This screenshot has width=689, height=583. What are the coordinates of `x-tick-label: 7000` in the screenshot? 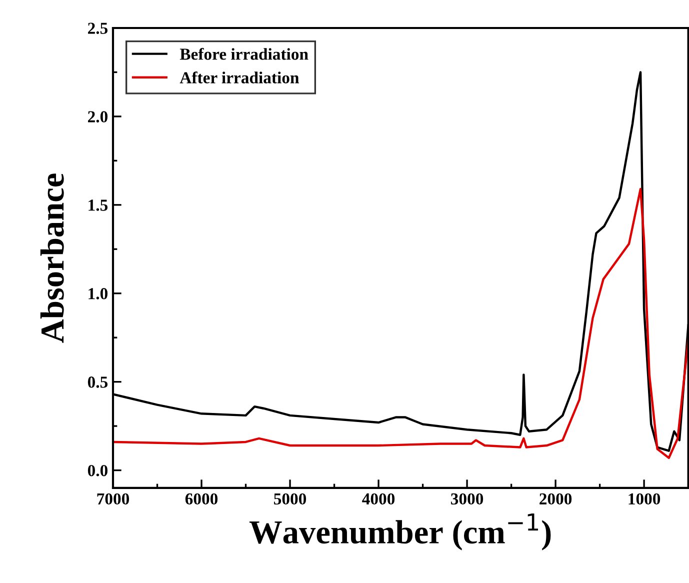 It's located at (113, 499).